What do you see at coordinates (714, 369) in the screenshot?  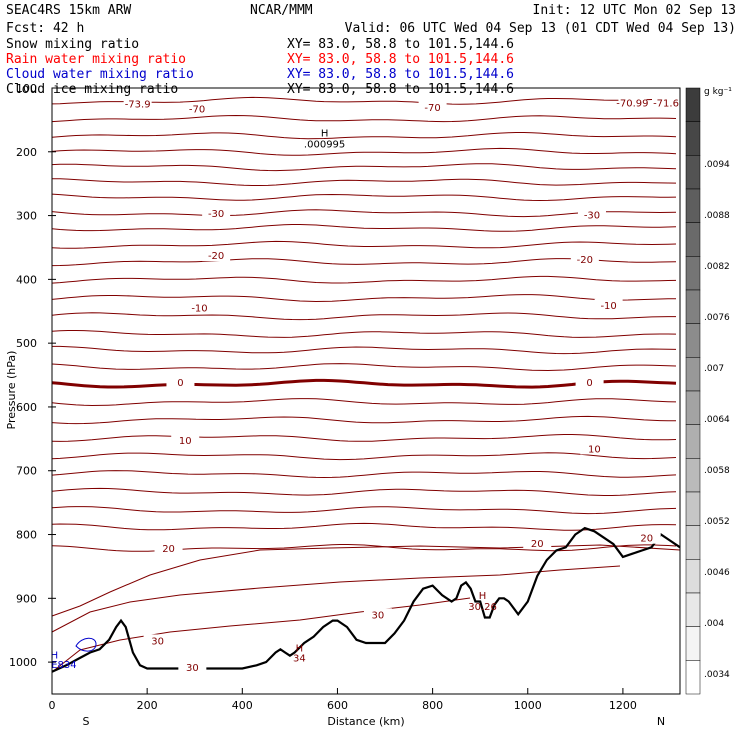 I see `colorbar-label: .007` at bounding box center [714, 369].